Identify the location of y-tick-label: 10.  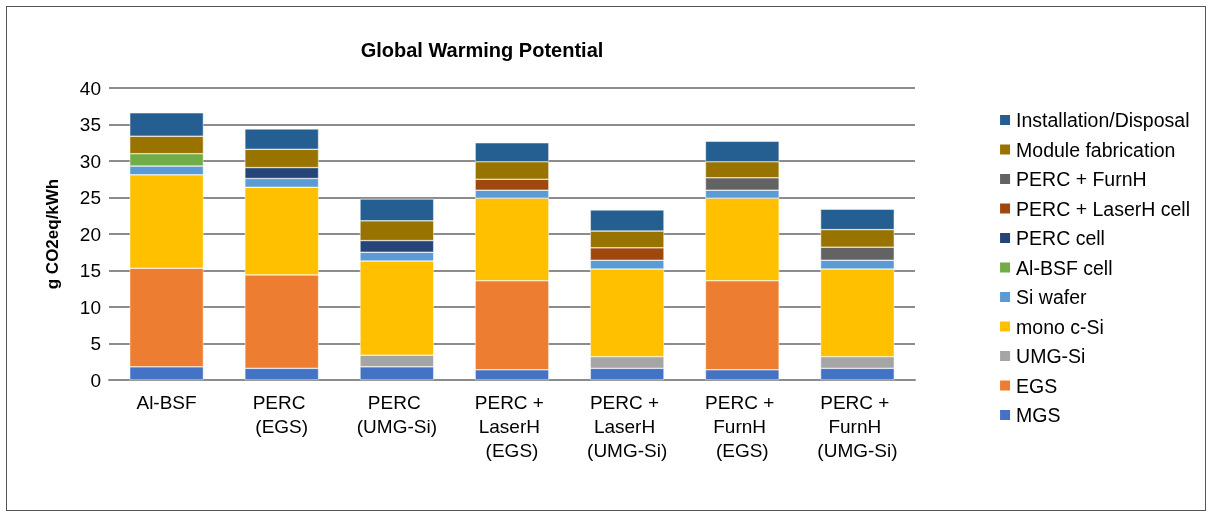
(90, 307).